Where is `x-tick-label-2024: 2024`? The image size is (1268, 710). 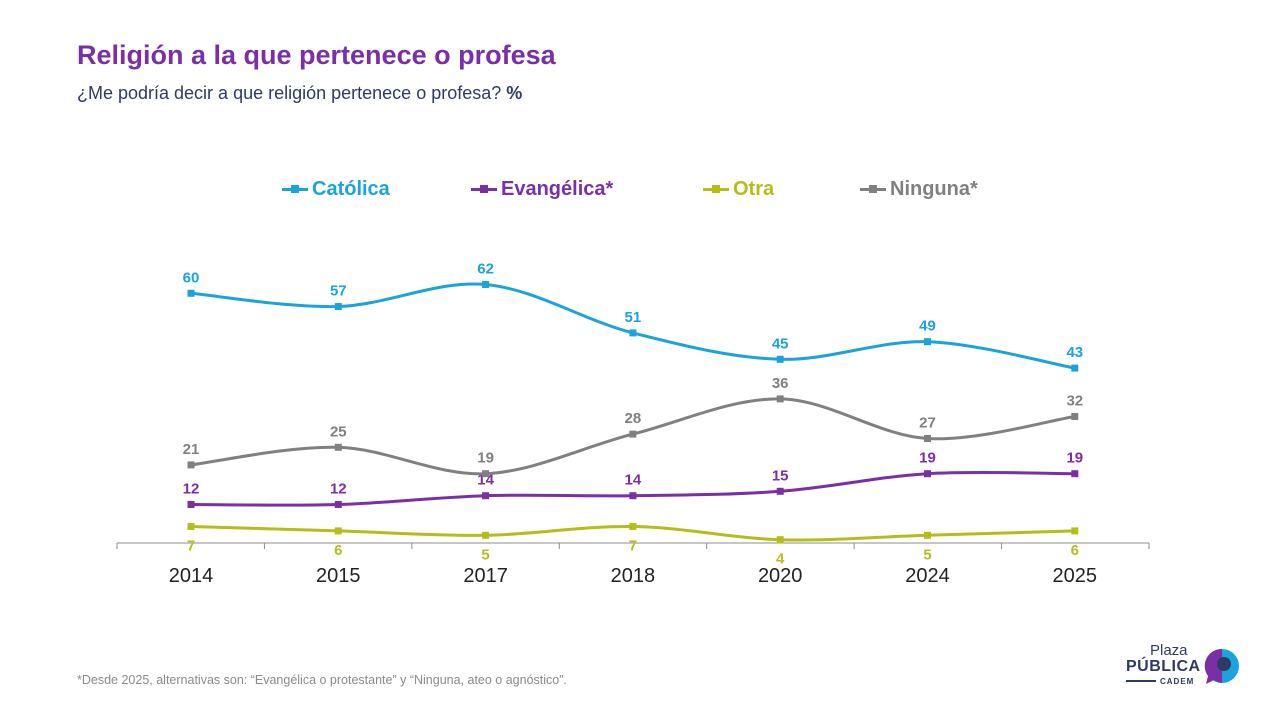 x-tick-label-2024: 2024 is located at coordinates (927, 576).